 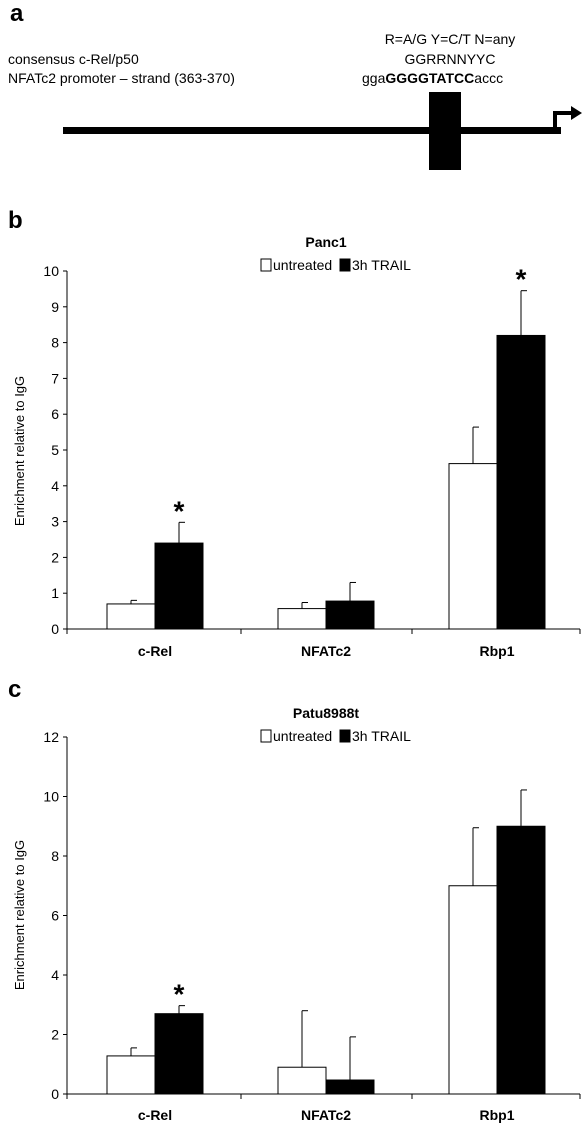 What do you see at coordinates (326, 713) in the screenshot?
I see `chart-title: Patu8988t` at bounding box center [326, 713].